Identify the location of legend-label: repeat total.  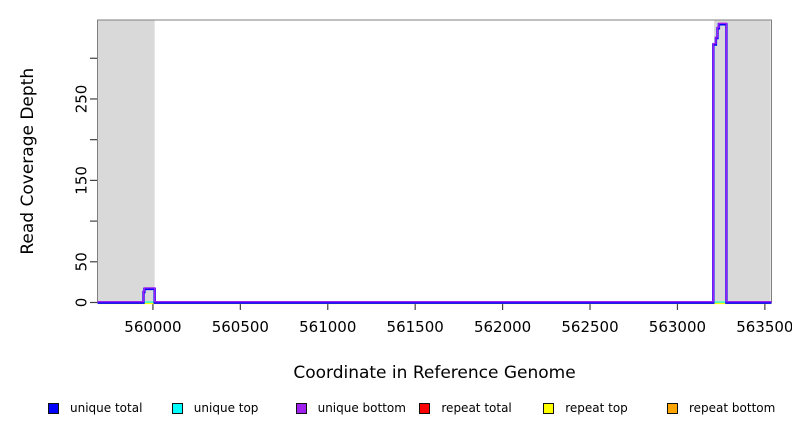
(476, 408).